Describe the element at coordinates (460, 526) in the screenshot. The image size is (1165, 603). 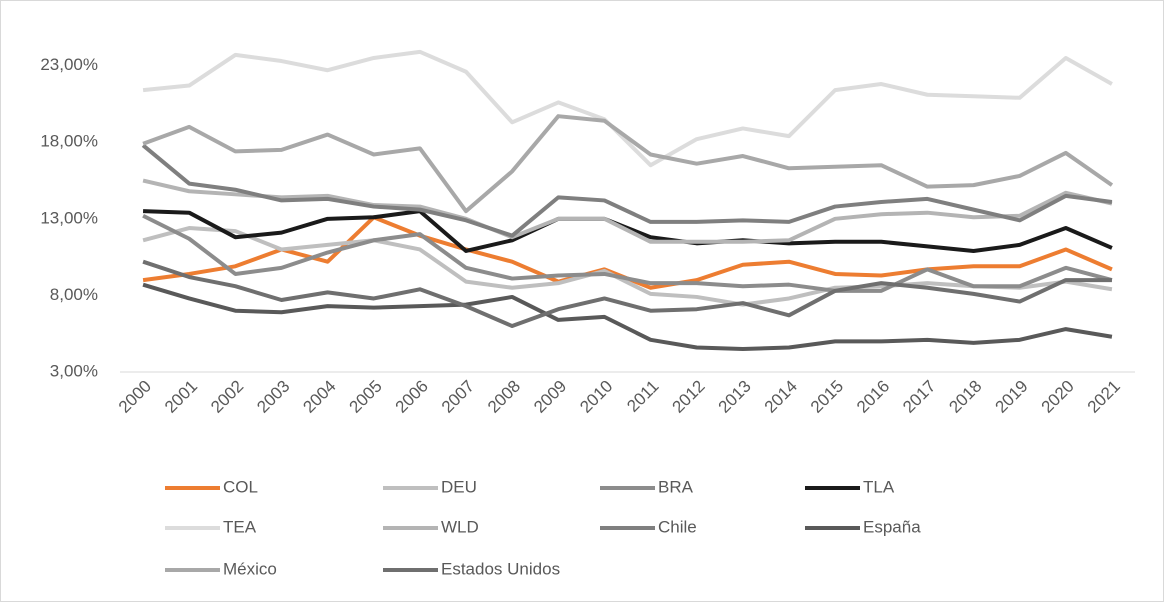
I see `legend-label: WLD` at that location.